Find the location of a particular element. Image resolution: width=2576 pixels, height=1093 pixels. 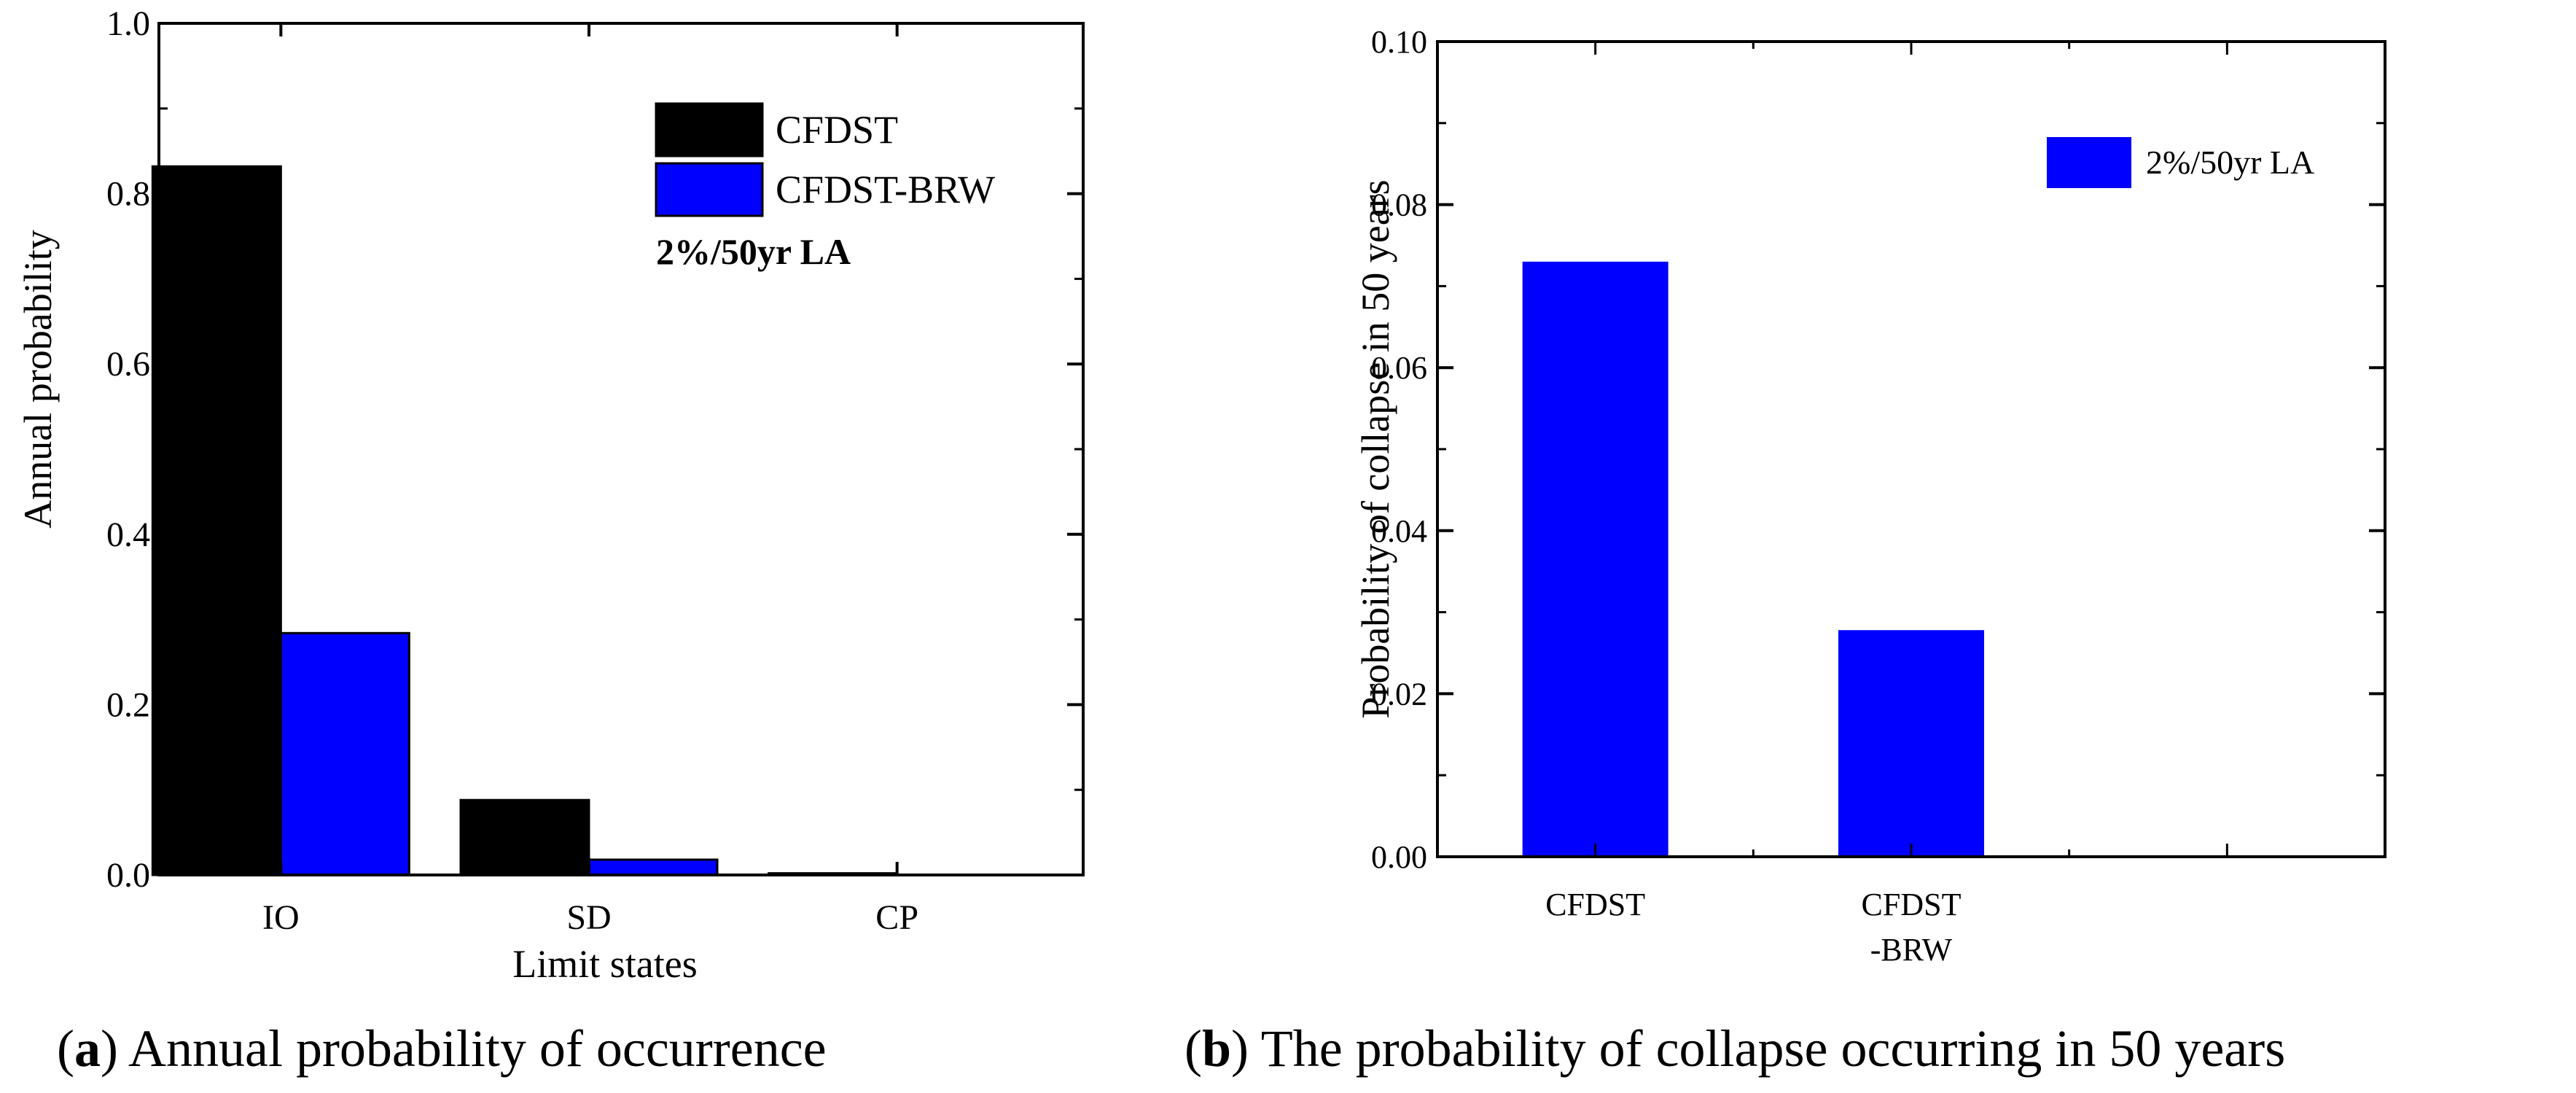

legend-b-swatch is located at coordinates (2089, 162).